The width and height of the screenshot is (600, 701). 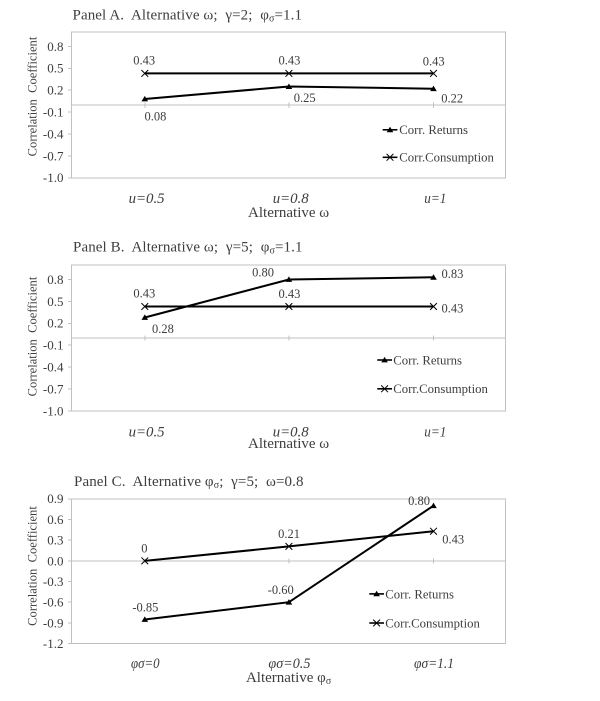 I want to click on svg-text: 0.22, so click(x=452, y=98).